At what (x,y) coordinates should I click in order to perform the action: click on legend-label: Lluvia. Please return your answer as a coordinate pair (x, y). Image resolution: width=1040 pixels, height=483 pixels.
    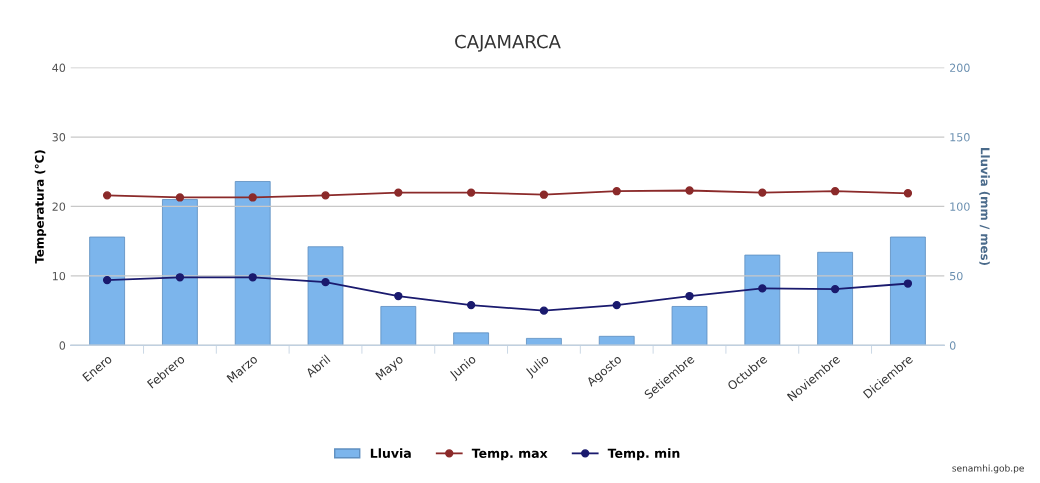
    Looking at the image, I should click on (390, 453).